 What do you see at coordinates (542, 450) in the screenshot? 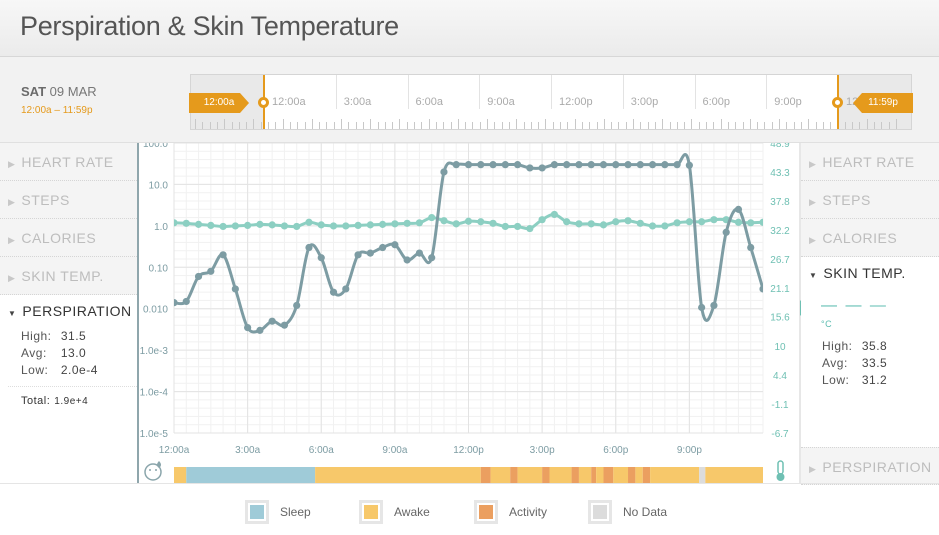
I see `x-axis-tick-label: 3:00p` at bounding box center [542, 450].